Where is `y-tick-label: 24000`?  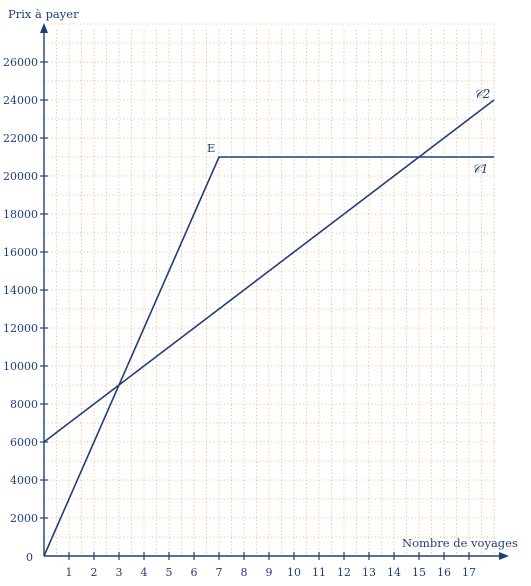 y-tick-label: 24000 is located at coordinates (20, 100).